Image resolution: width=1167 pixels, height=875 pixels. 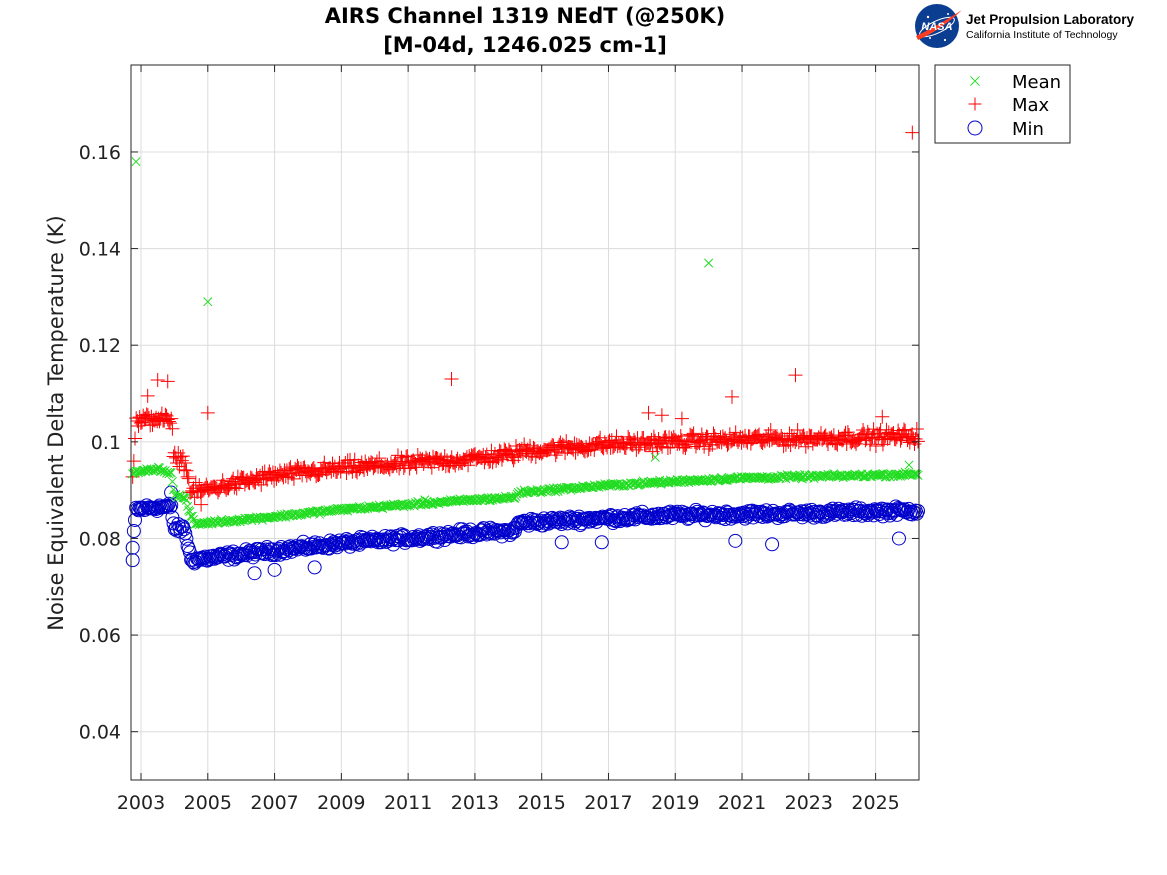 I want to click on y-tick-label: 0.16, so click(x=100, y=153).